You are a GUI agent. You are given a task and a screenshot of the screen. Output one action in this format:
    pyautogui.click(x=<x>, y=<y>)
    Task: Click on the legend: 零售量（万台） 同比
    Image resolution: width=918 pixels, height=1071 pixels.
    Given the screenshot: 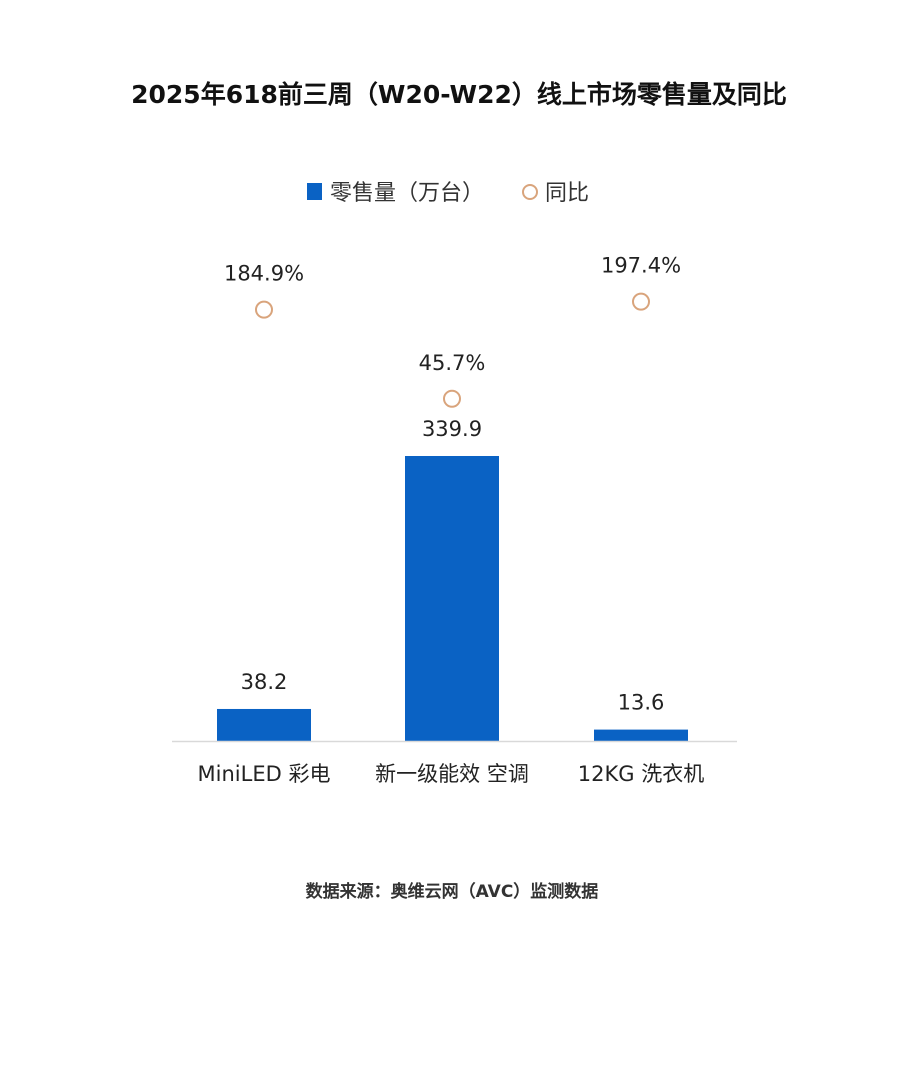 What is the action you would take?
    pyautogui.click(x=448, y=193)
    